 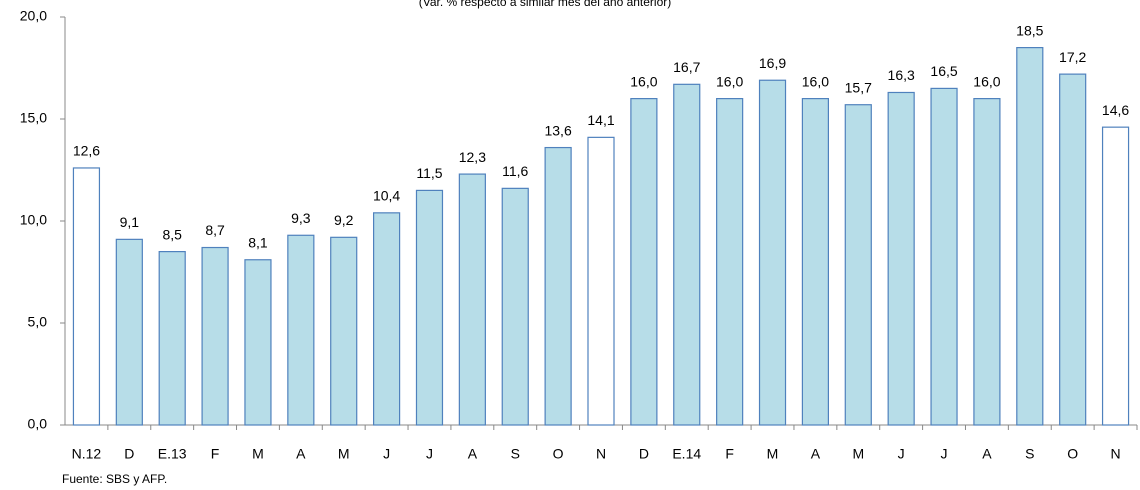 What do you see at coordinates (600, 120) in the screenshot?
I see `value-label: 14,1` at bounding box center [600, 120].